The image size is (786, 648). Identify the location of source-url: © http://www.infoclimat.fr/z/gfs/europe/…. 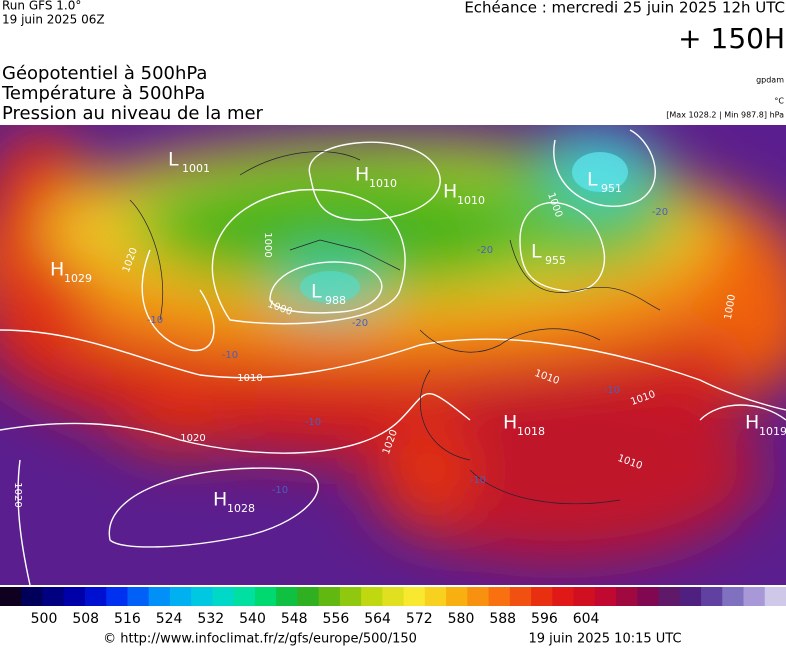
(260, 639).